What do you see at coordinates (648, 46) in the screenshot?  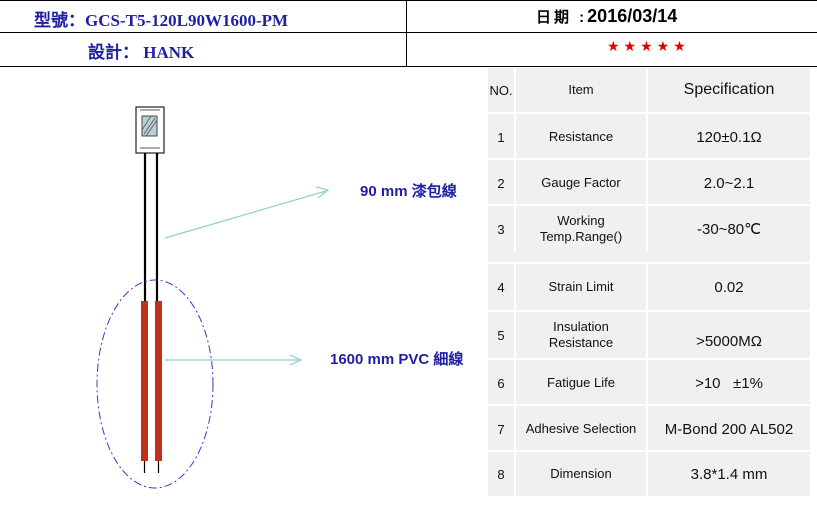 I see `rating-stars: ★★★★★` at bounding box center [648, 46].